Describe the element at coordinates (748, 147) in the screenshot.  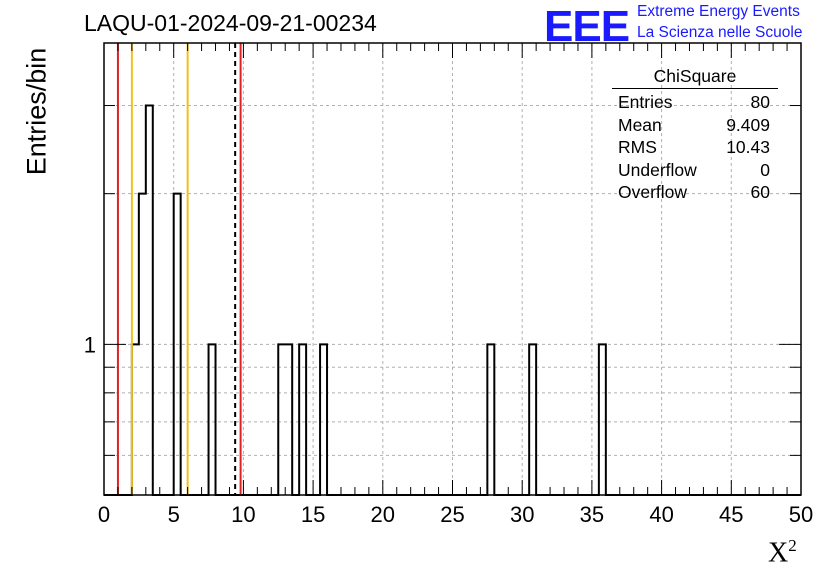
I see `stats-value: 10.43` at that location.